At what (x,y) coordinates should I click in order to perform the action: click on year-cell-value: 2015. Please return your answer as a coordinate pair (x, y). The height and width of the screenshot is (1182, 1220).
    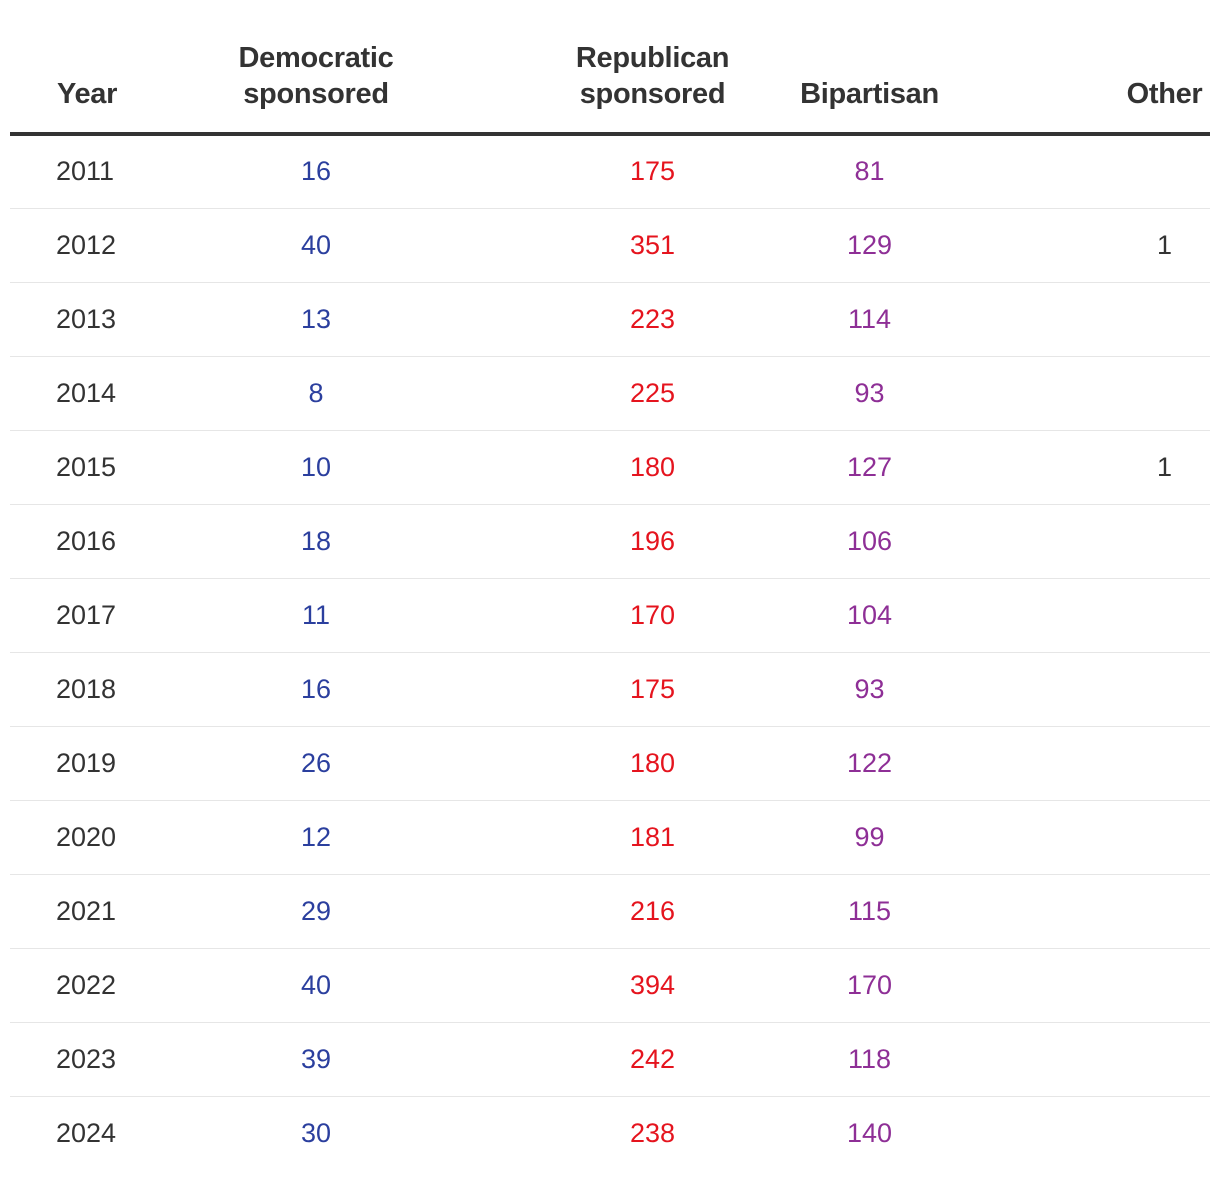
    Looking at the image, I should click on (86, 466).